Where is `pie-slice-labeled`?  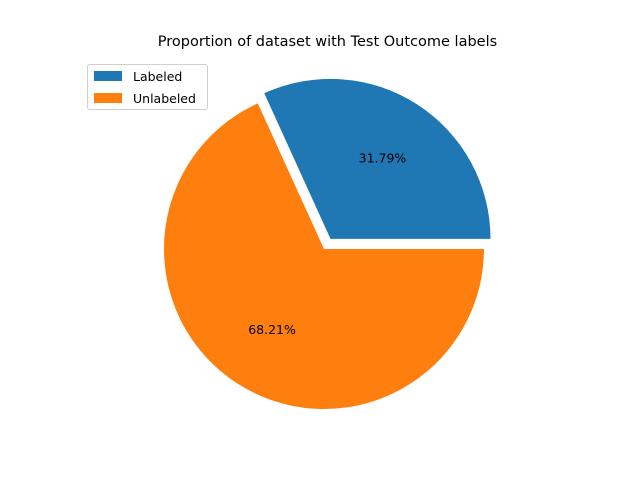 pie-slice-labeled is located at coordinates (377, 158).